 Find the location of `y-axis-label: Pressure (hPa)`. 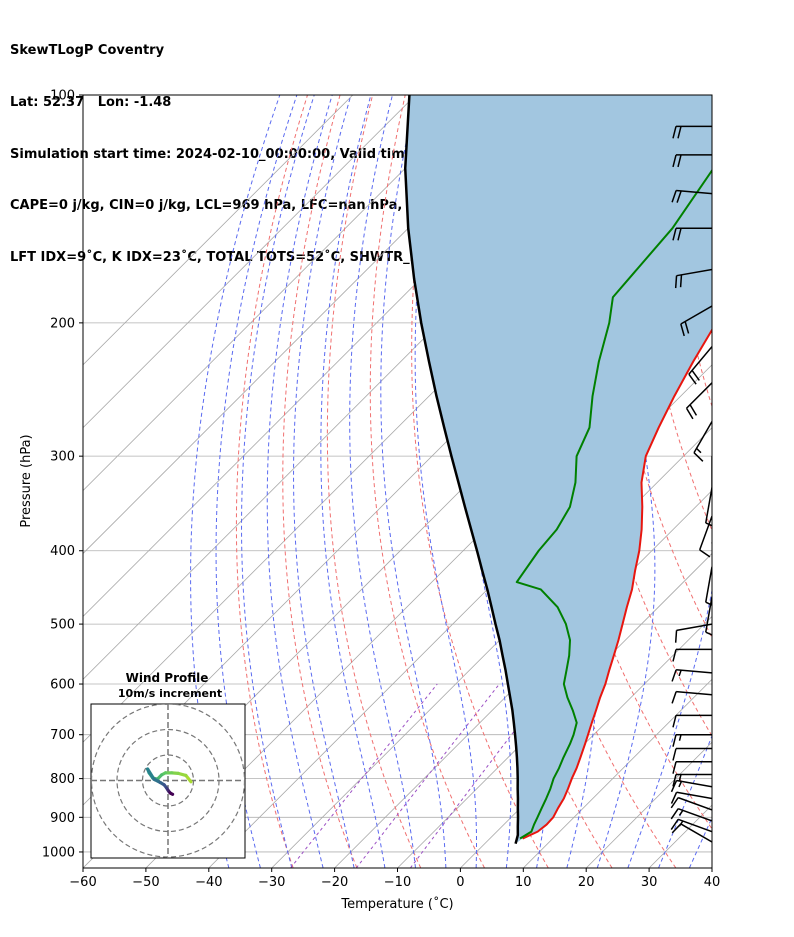

y-axis-label: Pressure (hPa) is located at coordinates (26, 480).